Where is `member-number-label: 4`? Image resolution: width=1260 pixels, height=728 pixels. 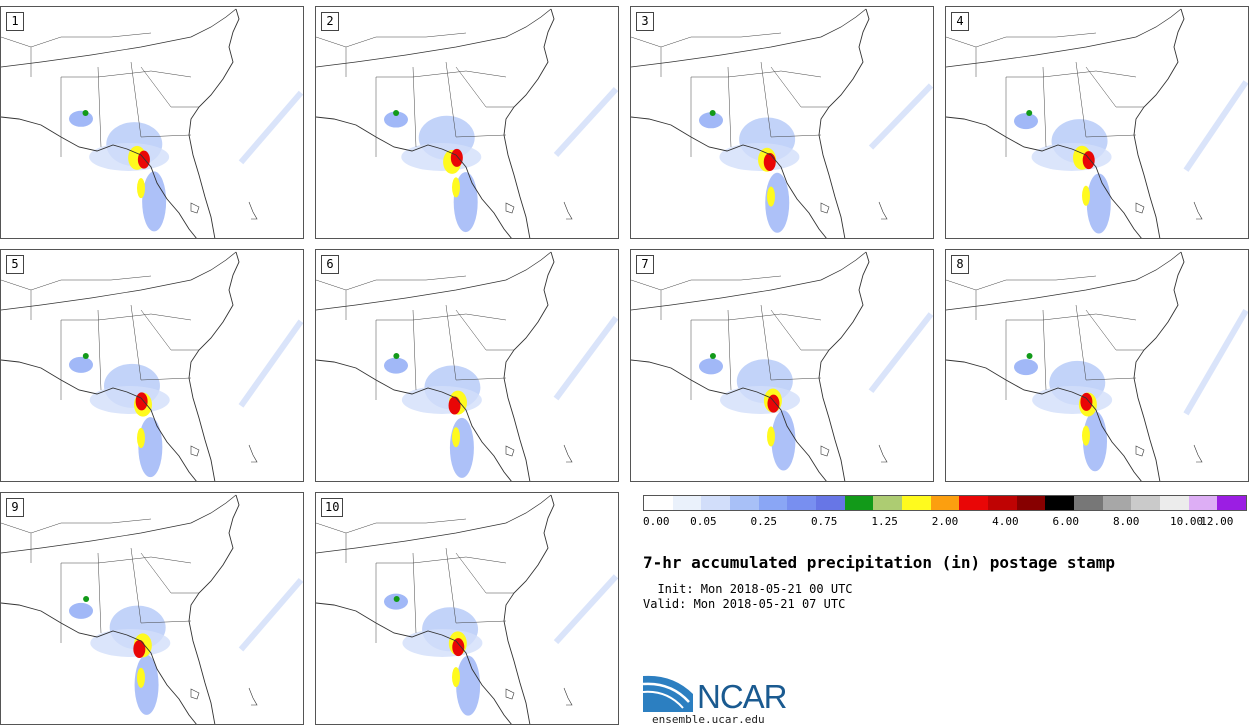
member-number-label: 4 is located at coordinates (960, 21).